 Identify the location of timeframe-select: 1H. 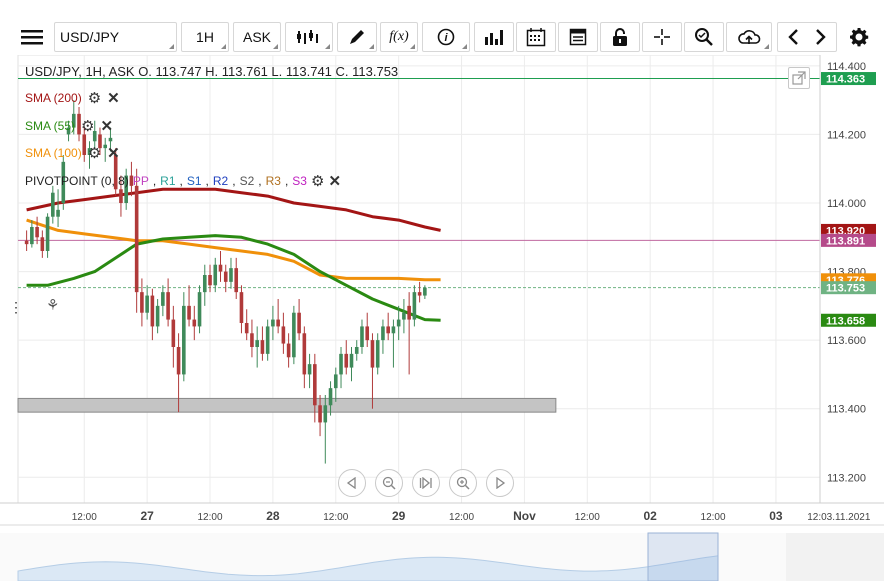
(205, 37).